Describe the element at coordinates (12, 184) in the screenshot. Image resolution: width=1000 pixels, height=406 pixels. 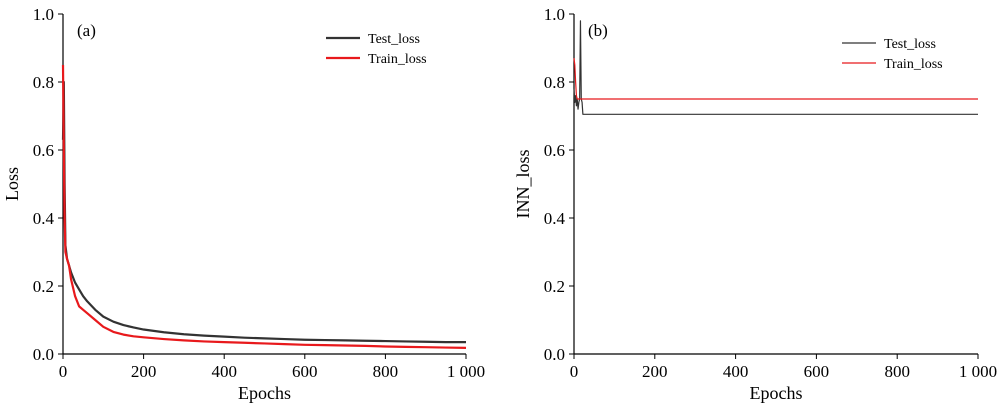
I see `y-axis-title: Loss` at that location.